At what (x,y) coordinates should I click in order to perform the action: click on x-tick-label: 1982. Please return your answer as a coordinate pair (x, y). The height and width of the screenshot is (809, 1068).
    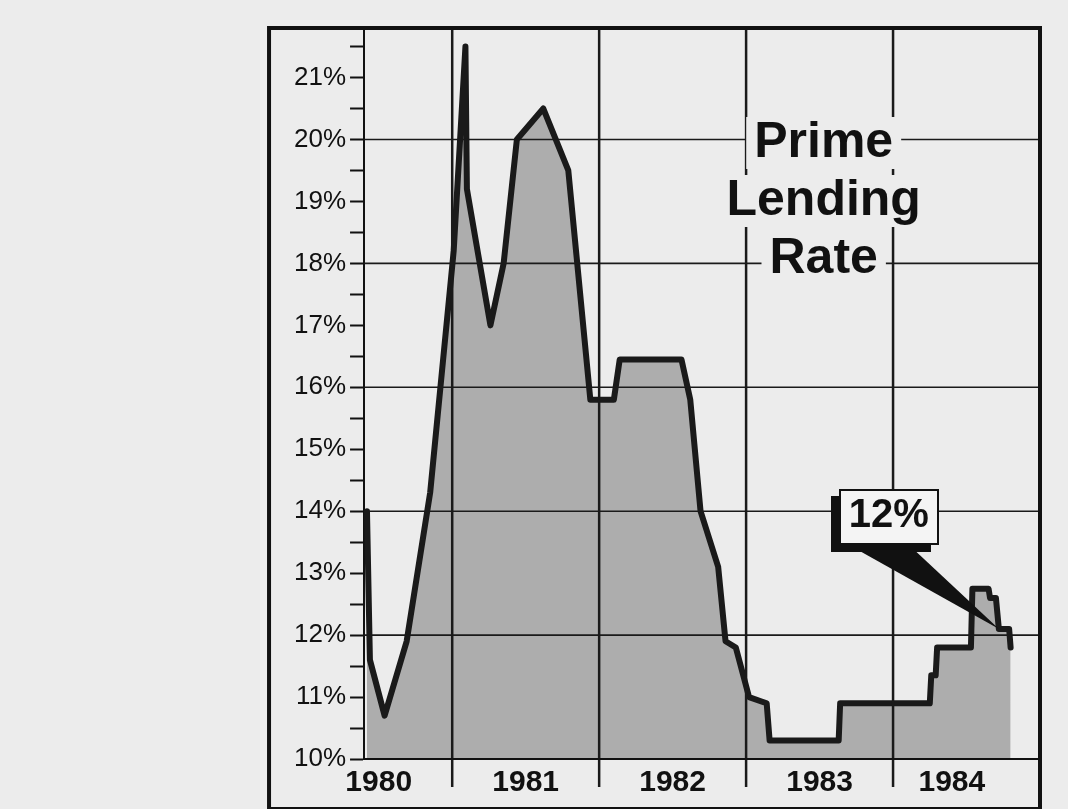
    Looking at the image, I should click on (672, 781).